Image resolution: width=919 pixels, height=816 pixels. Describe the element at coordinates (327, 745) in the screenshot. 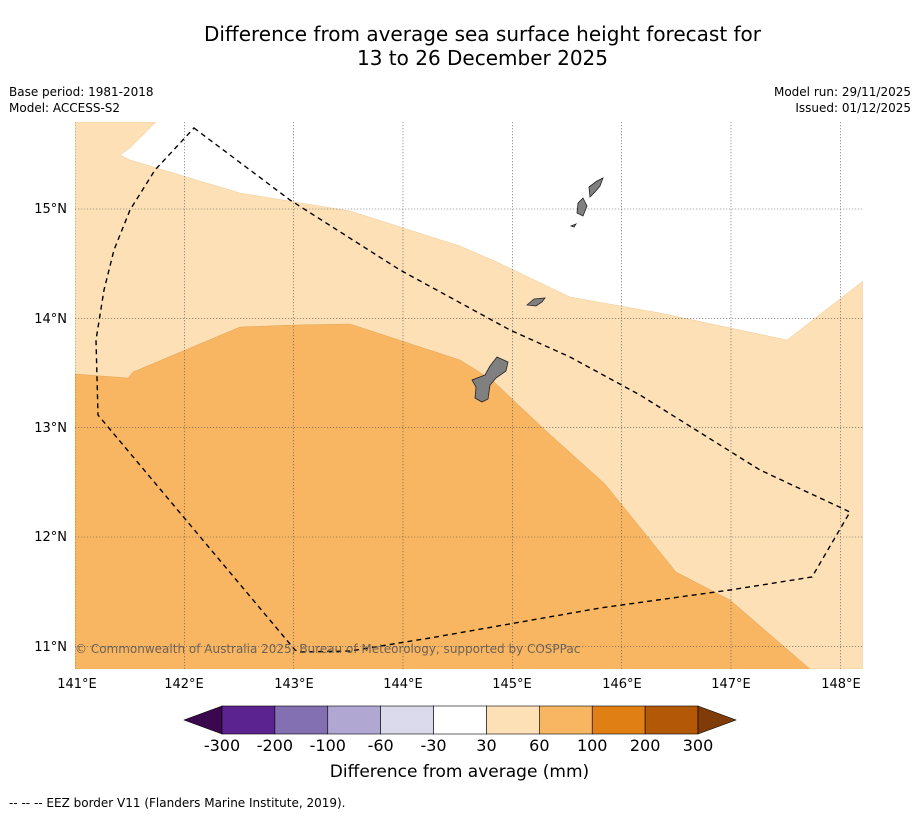

I see `colorbar-tick-label: -100` at that location.